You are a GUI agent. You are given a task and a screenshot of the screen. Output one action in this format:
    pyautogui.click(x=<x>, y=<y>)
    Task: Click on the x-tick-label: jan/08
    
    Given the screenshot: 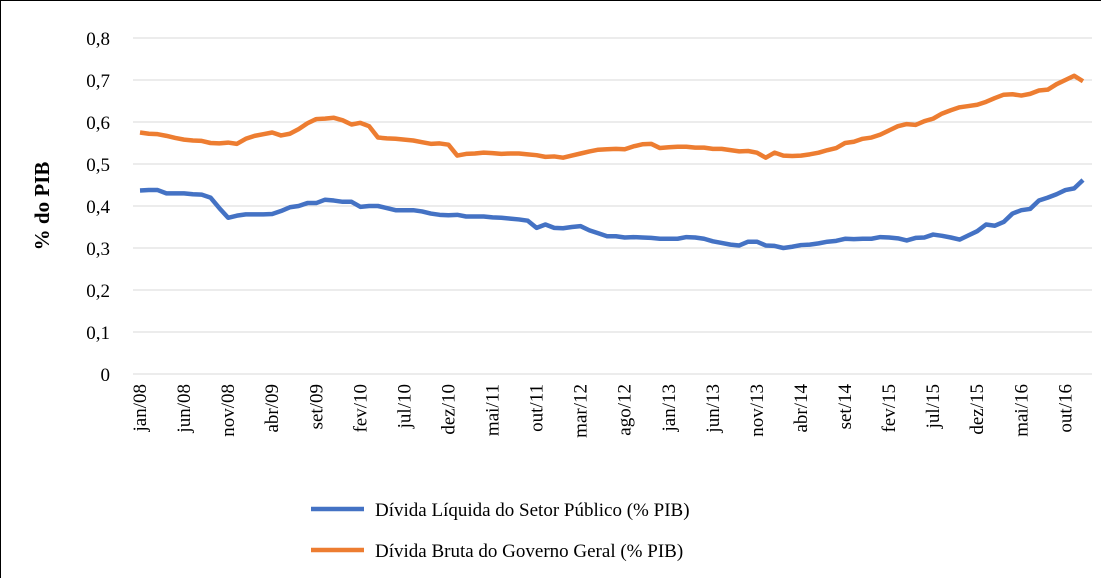 What is the action you would take?
    pyautogui.click(x=140, y=408)
    